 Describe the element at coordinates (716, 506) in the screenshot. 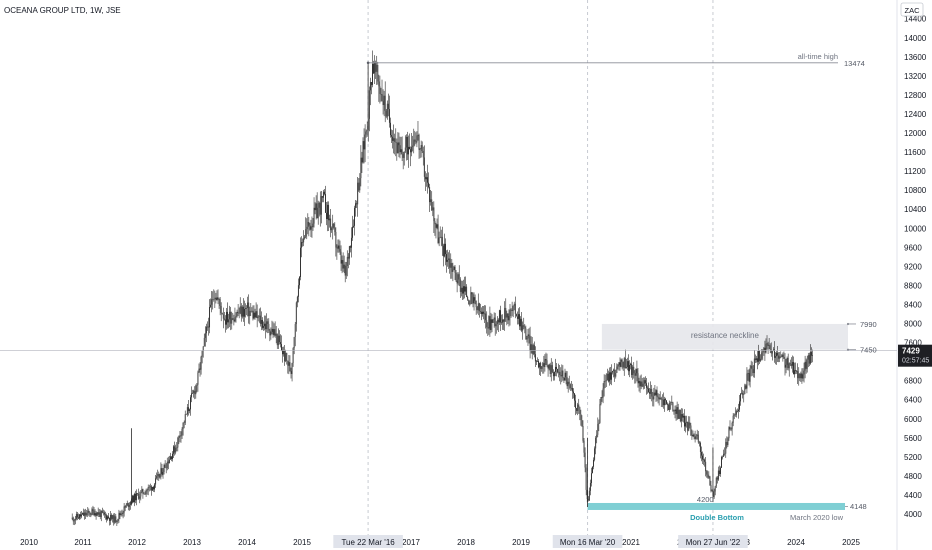

I see `double-bottom-band` at that location.